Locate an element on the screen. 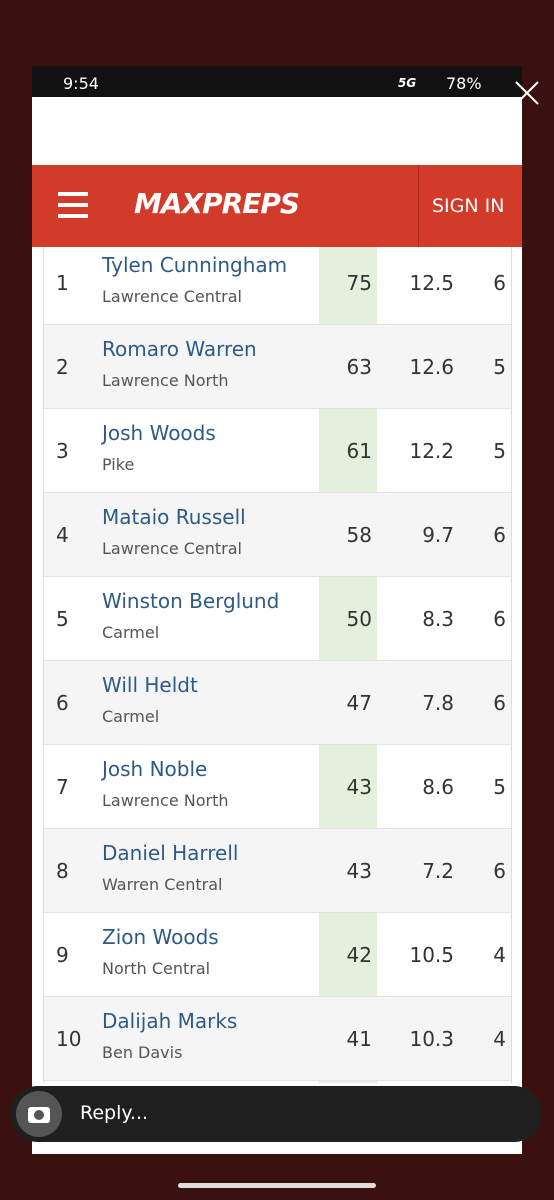 The image size is (554, 1200). stat-value: 12.5 is located at coordinates (431, 283).